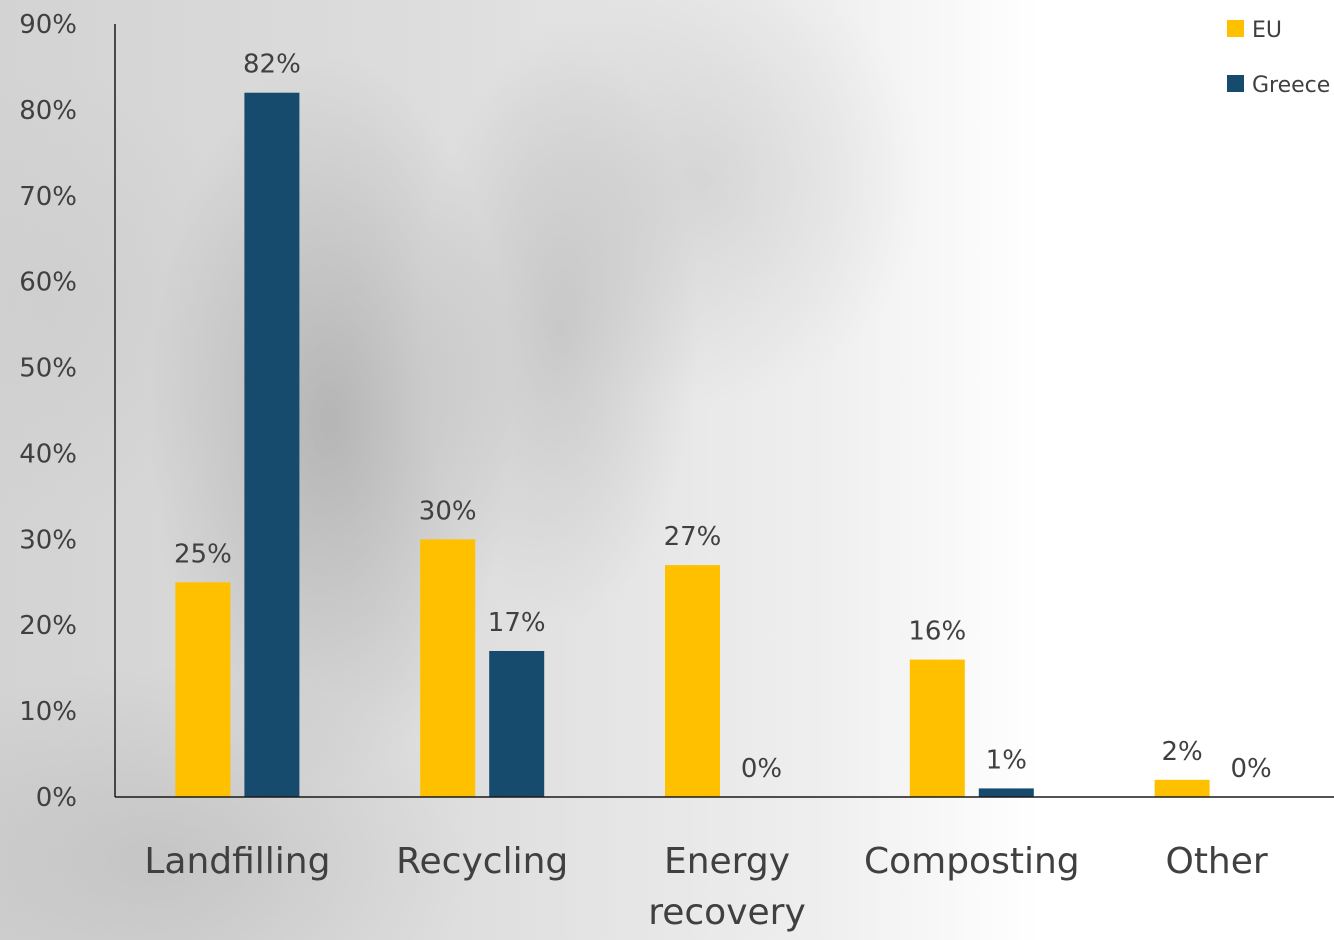 The width and height of the screenshot is (1334, 940). What do you see at coordinates (48, 454) in the screenshot?
I see `y-tick-label: 40%` at bounding box center [48, 454].